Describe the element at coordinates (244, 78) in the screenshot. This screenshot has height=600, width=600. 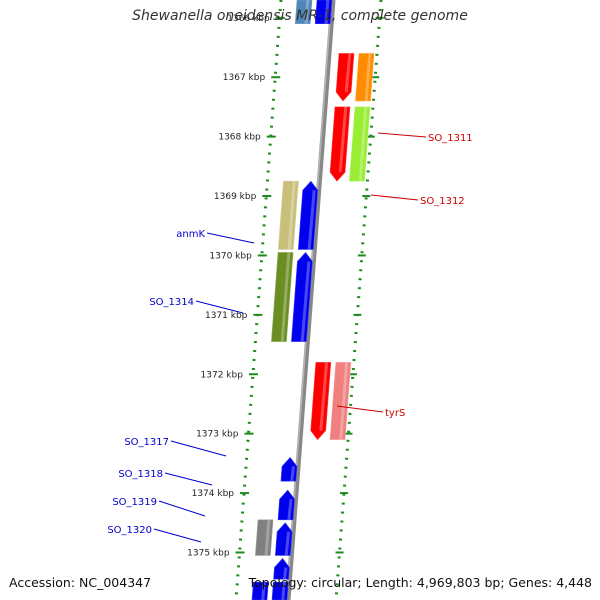
I see `tick-label-1367: 1367 kbp` at that location.